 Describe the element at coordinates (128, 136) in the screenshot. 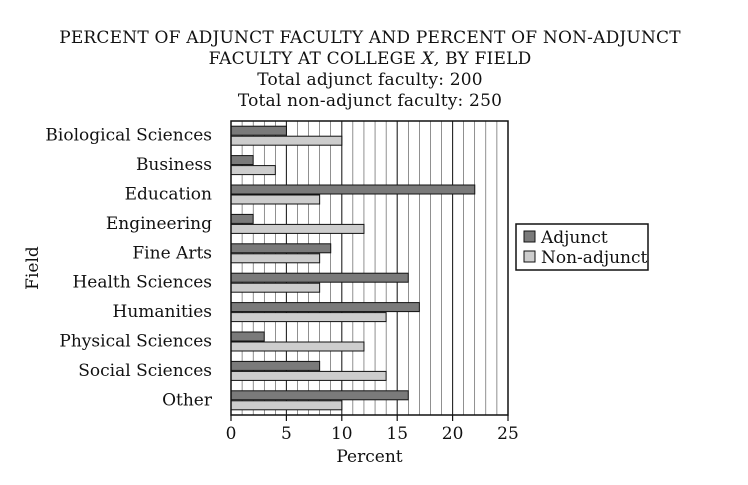

I see `category-label: Biological Sciences` at that location.